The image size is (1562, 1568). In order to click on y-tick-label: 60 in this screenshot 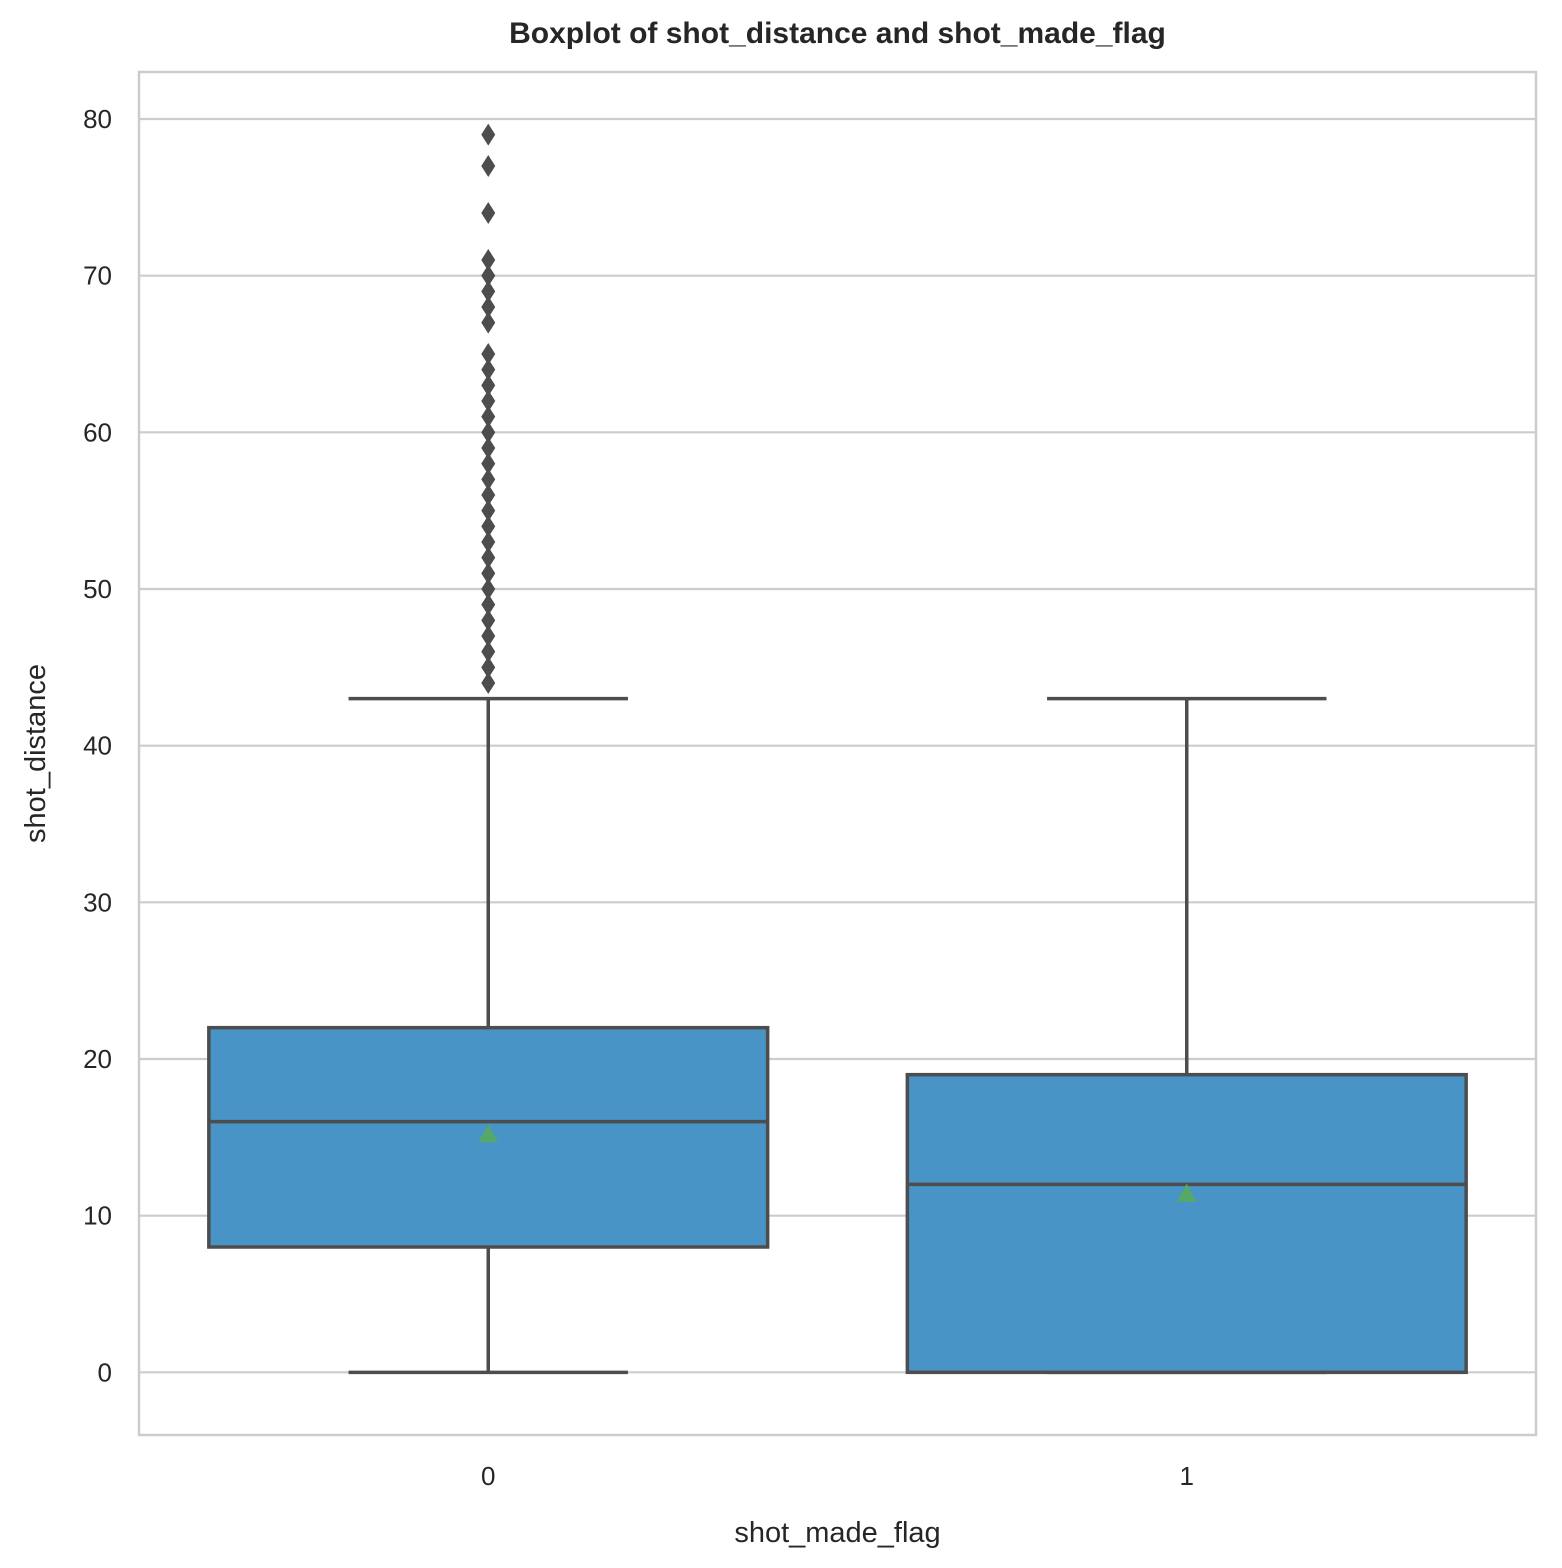, I will do `click(97, 432)`.